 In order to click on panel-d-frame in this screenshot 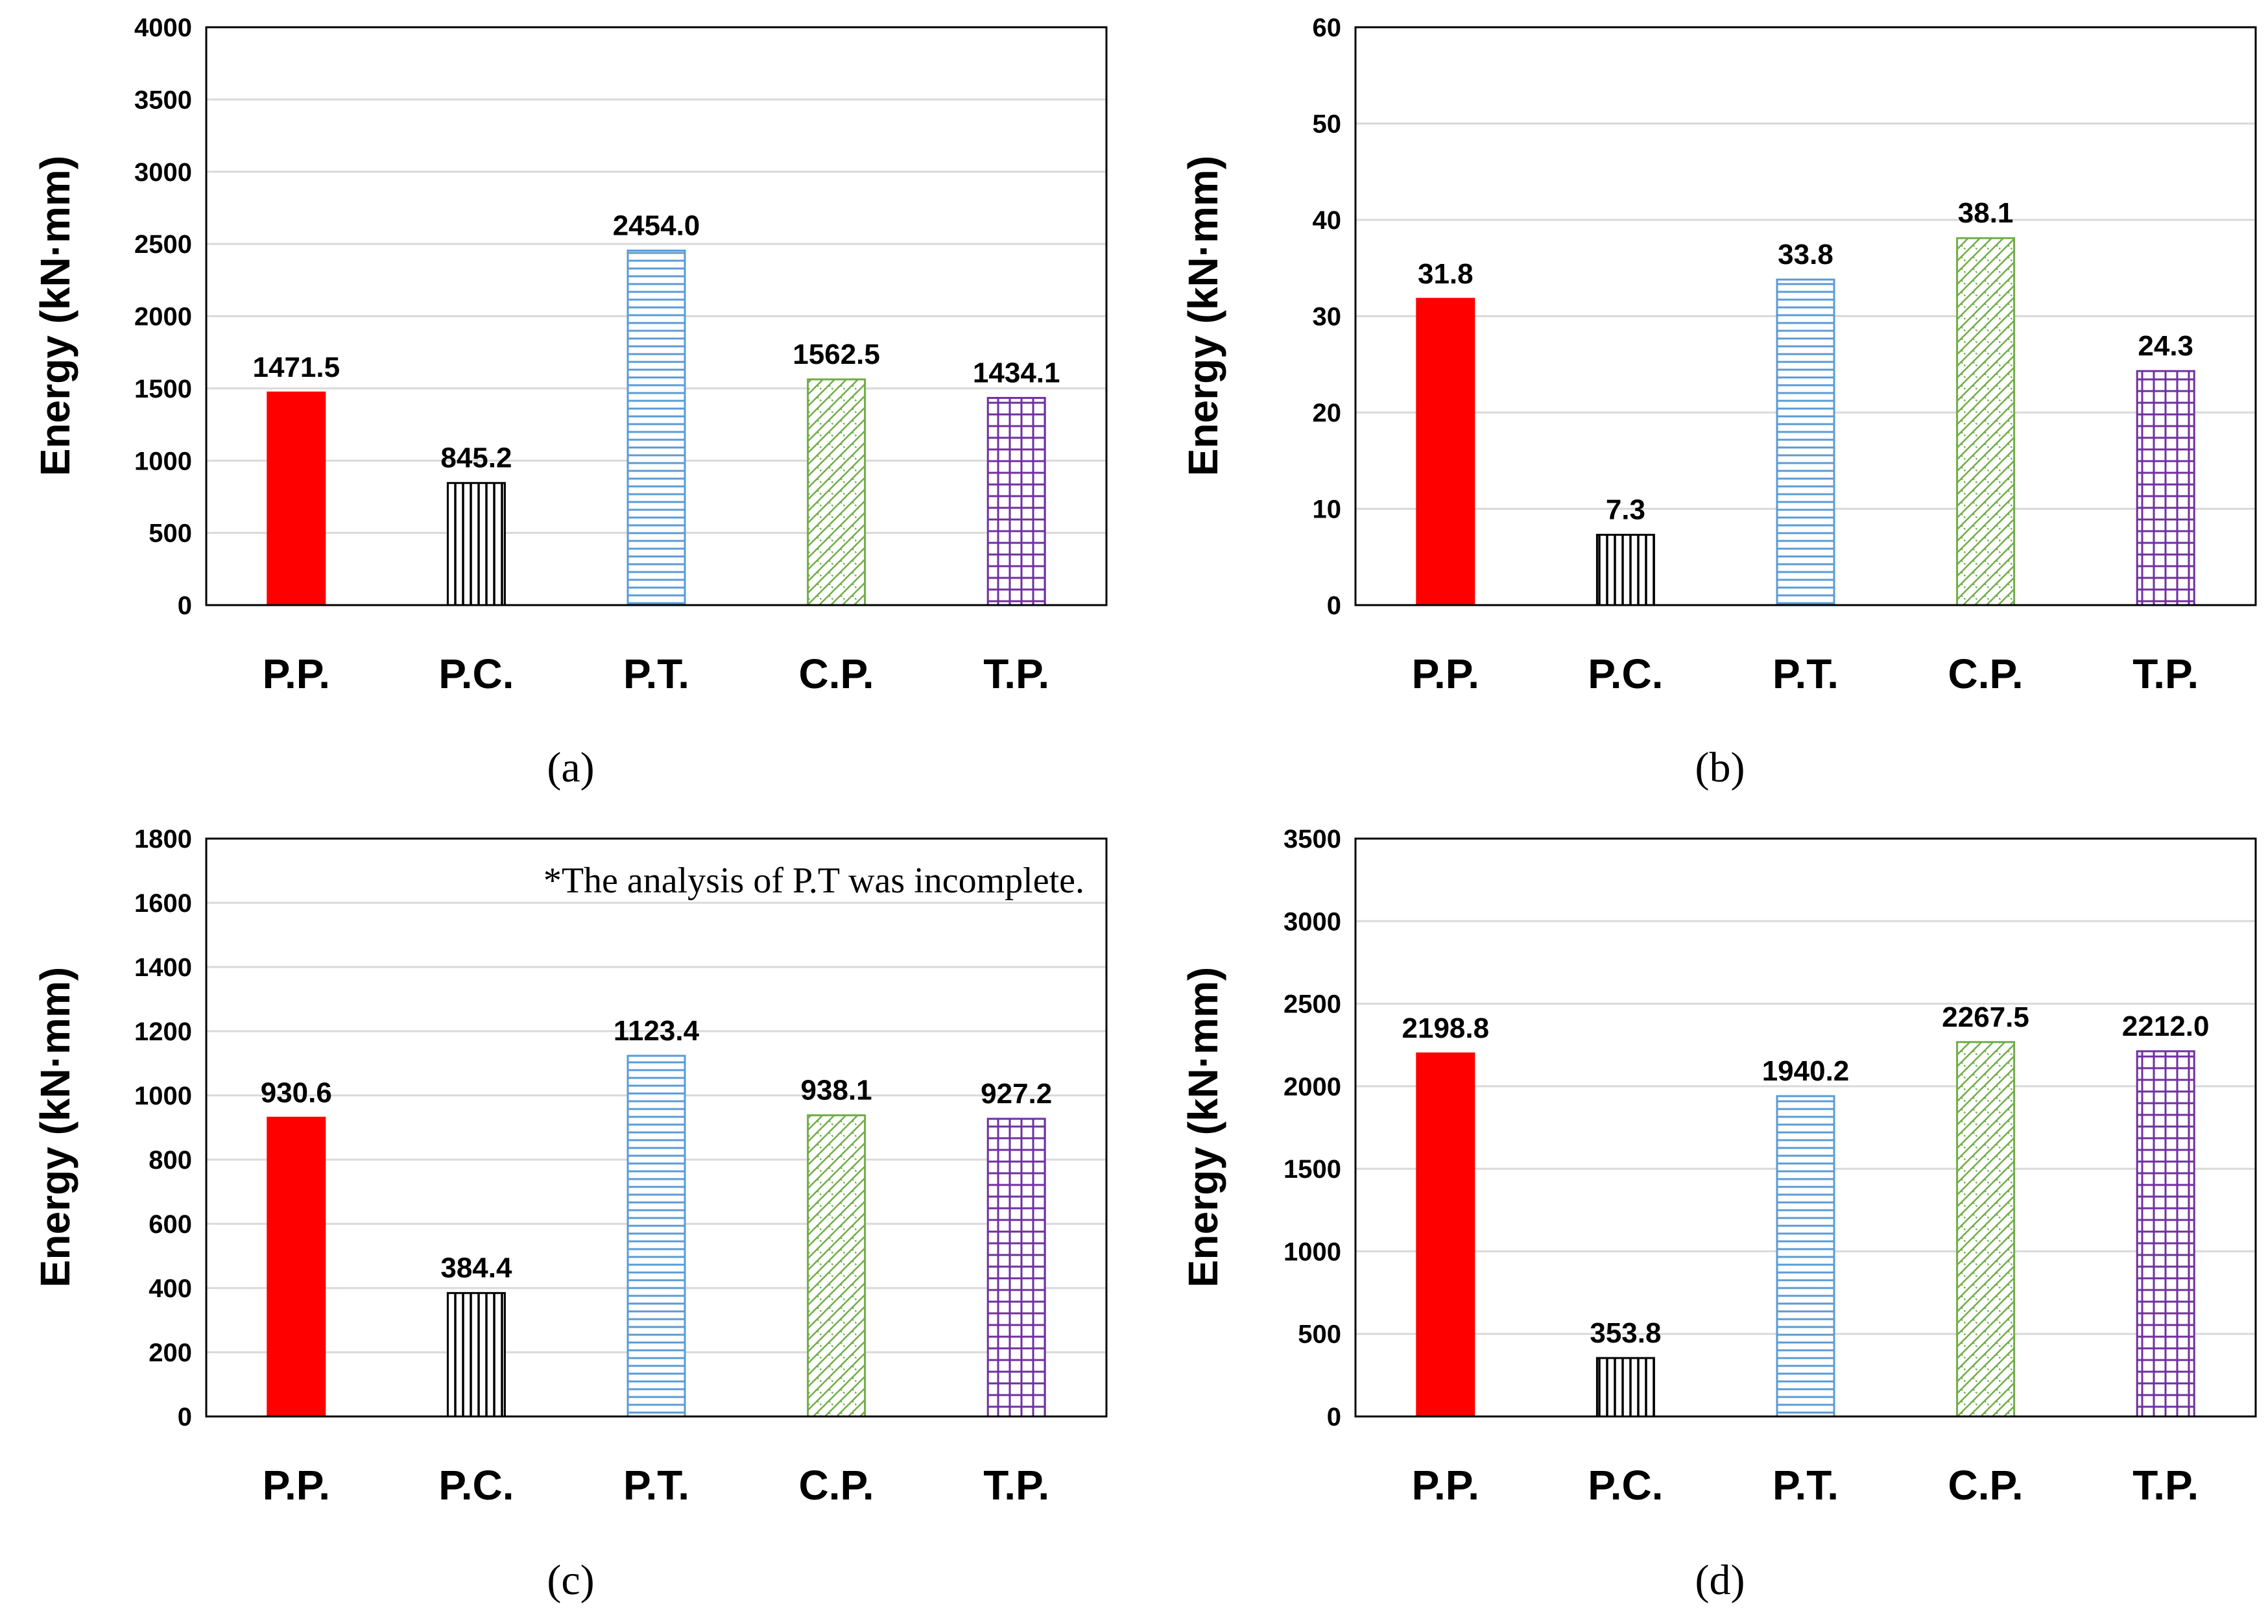, I will do `click(1805, 1127)`.